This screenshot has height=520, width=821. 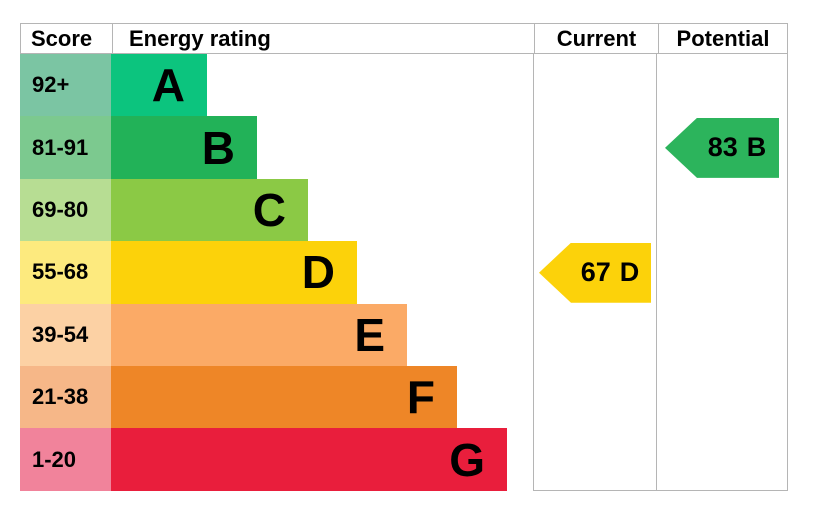 I want to click on band-row-d: 55-68 D, so click(x=263, y=272).